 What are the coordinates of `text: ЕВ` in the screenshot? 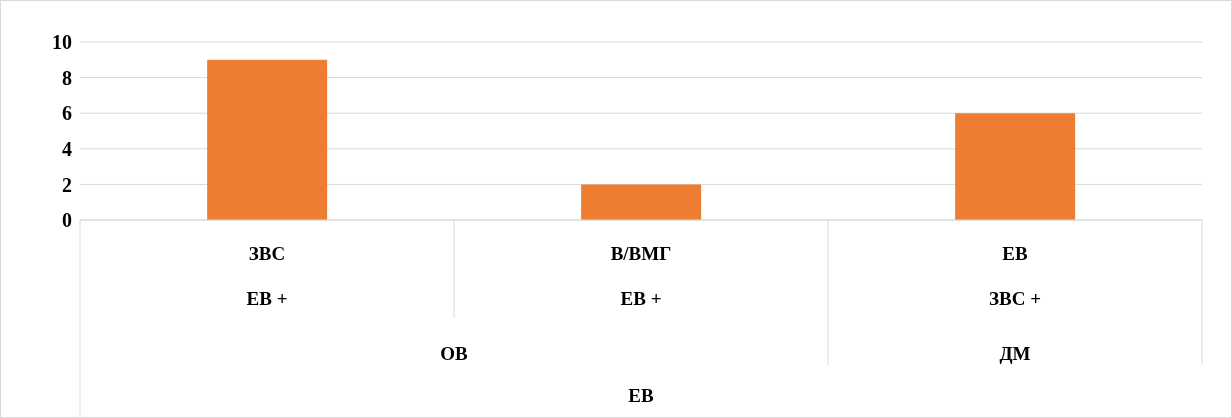 It's located at (641, 395).